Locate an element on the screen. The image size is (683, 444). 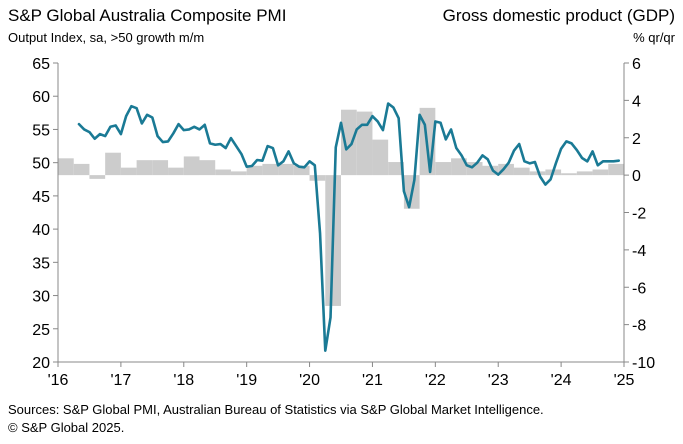
left-tick-label: 25 is located at coordinates (41, 330).